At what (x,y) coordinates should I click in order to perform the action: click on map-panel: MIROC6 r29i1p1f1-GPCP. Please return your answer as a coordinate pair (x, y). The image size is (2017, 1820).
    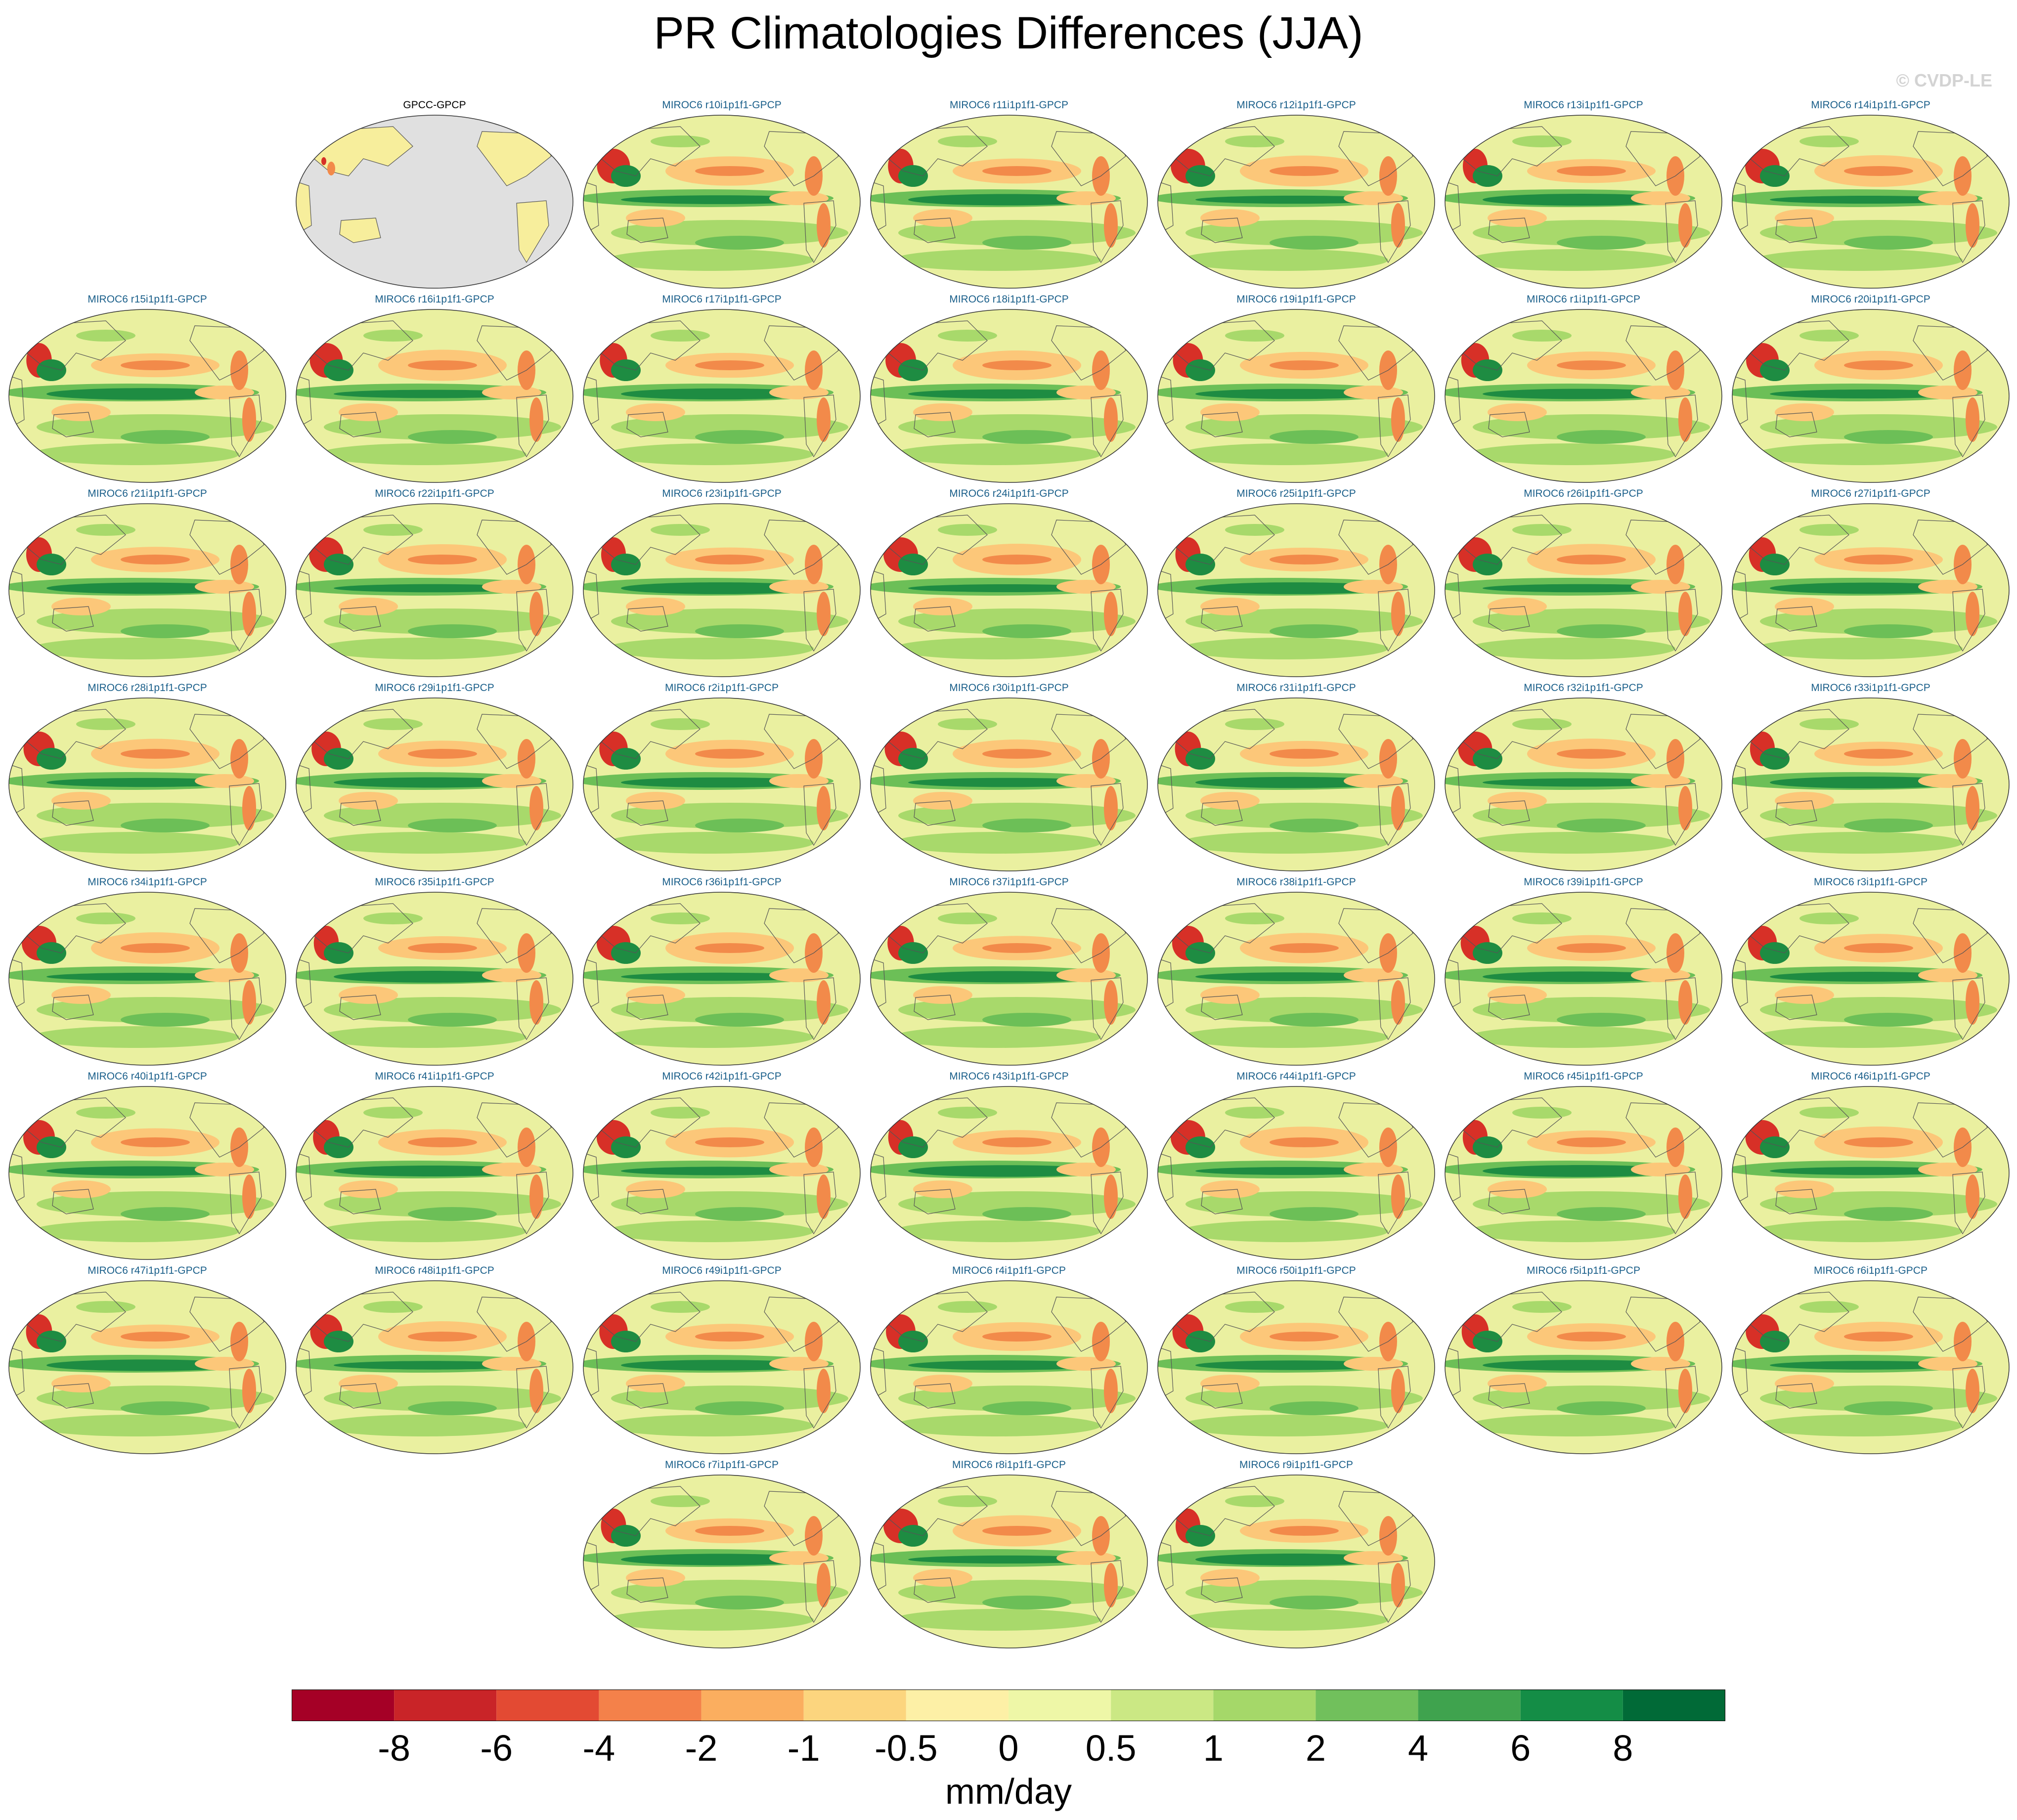
    Looking at the image, I should click on (434, 778).